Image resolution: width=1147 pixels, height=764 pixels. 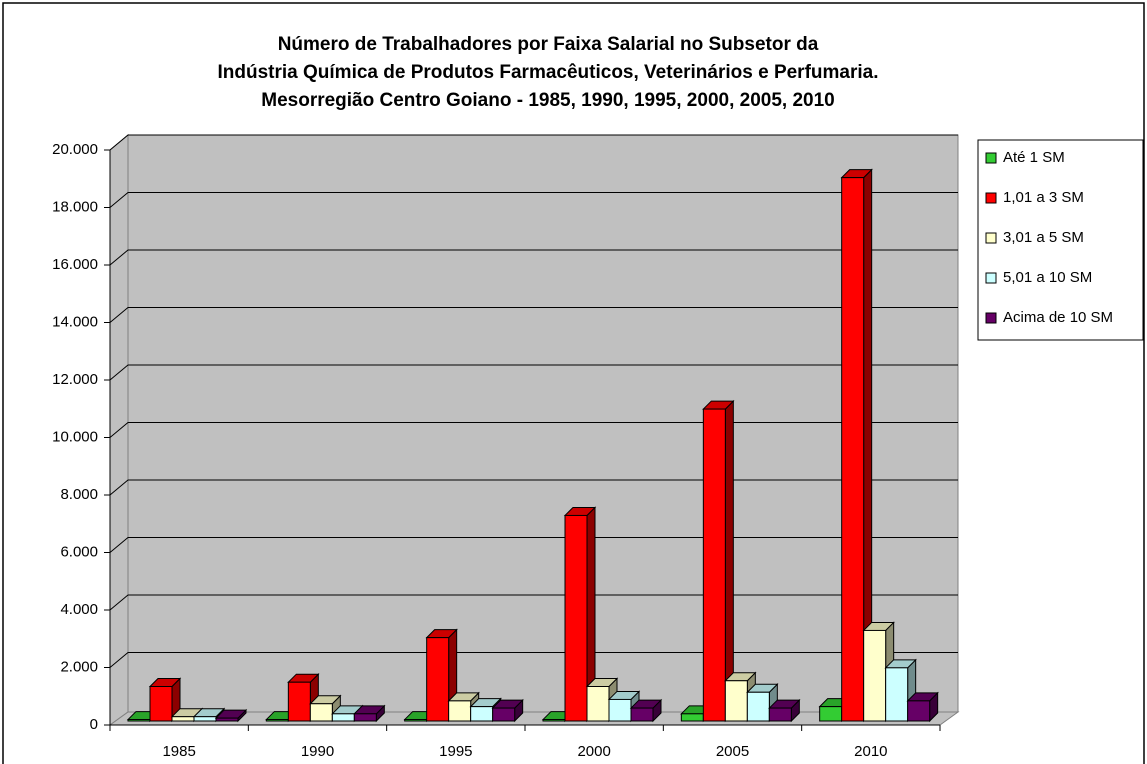 I want to click on legend-label: 1,01 a 3 SM, so click(x=1043, y=197).